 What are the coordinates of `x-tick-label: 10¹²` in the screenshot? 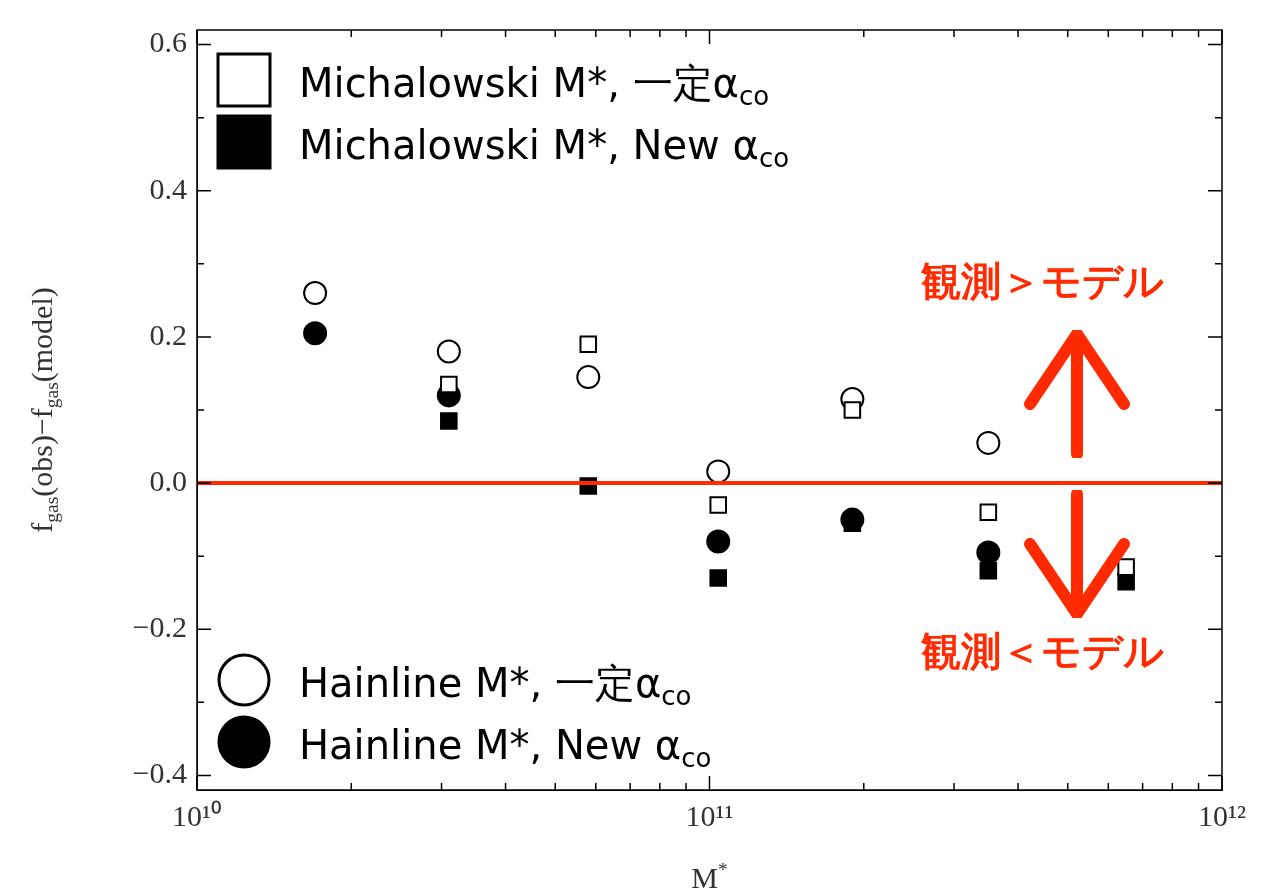 It's located at (1222, 815).